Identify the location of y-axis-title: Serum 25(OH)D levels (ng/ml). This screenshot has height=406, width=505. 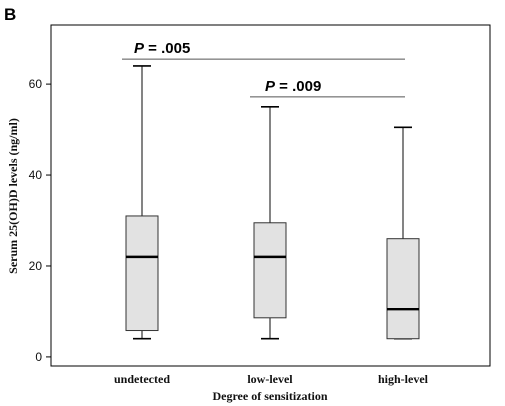
(13, 196).